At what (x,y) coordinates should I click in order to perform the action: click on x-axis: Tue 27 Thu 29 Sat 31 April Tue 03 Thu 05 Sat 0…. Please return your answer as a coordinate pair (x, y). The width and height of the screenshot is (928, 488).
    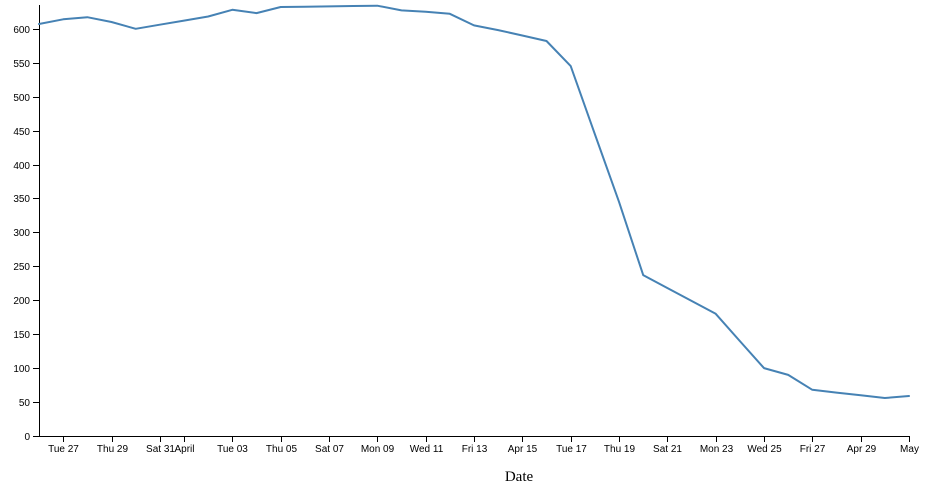
    Looking at the image, I should click on (479, 445).